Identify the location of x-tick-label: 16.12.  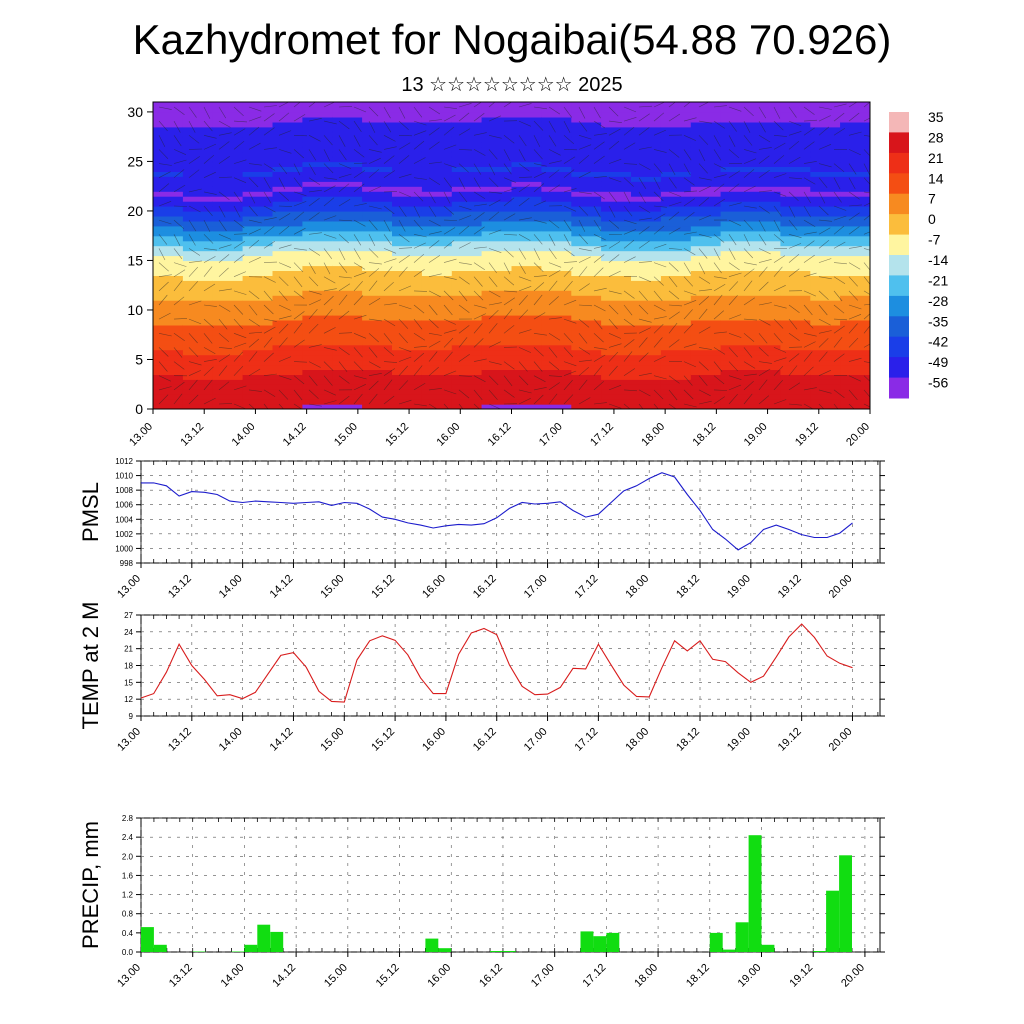
(491, 976).